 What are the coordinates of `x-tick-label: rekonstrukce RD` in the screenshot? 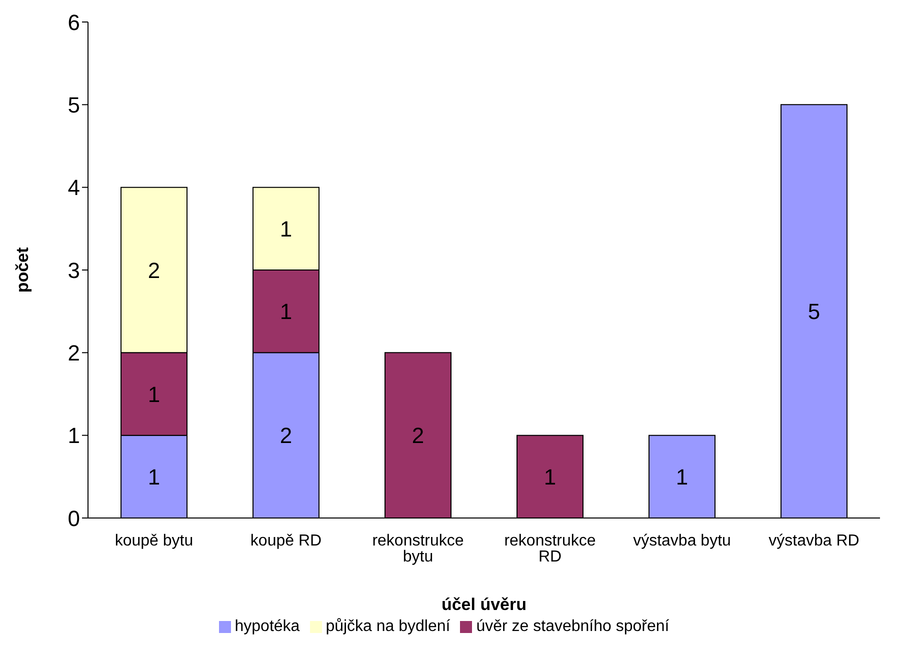 It's located at (550, 549).